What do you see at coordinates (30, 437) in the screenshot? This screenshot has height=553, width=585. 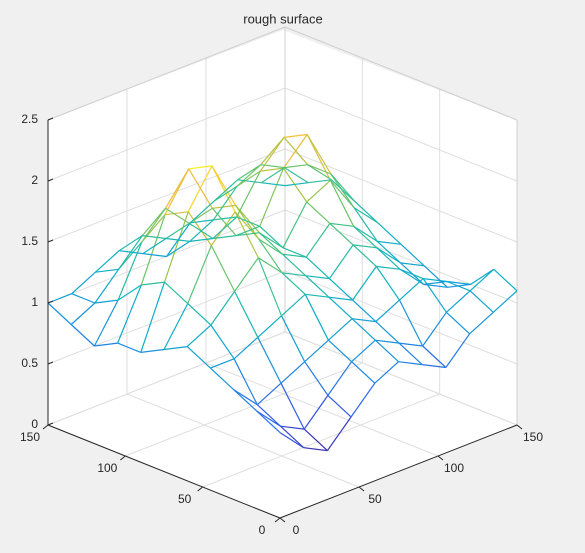 I see `y-tick-label: 150` at bounding box center [30, 437].